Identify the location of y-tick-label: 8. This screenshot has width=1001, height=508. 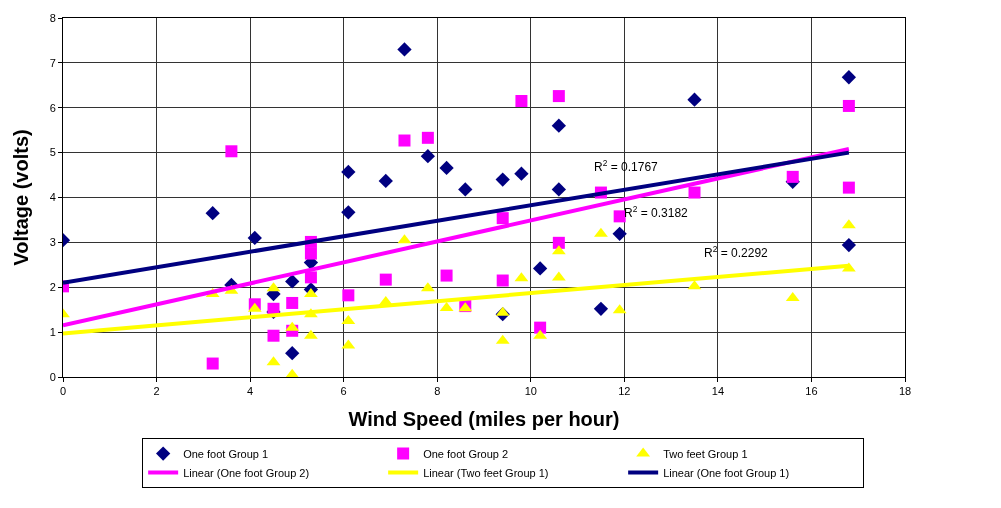
(52, 17).